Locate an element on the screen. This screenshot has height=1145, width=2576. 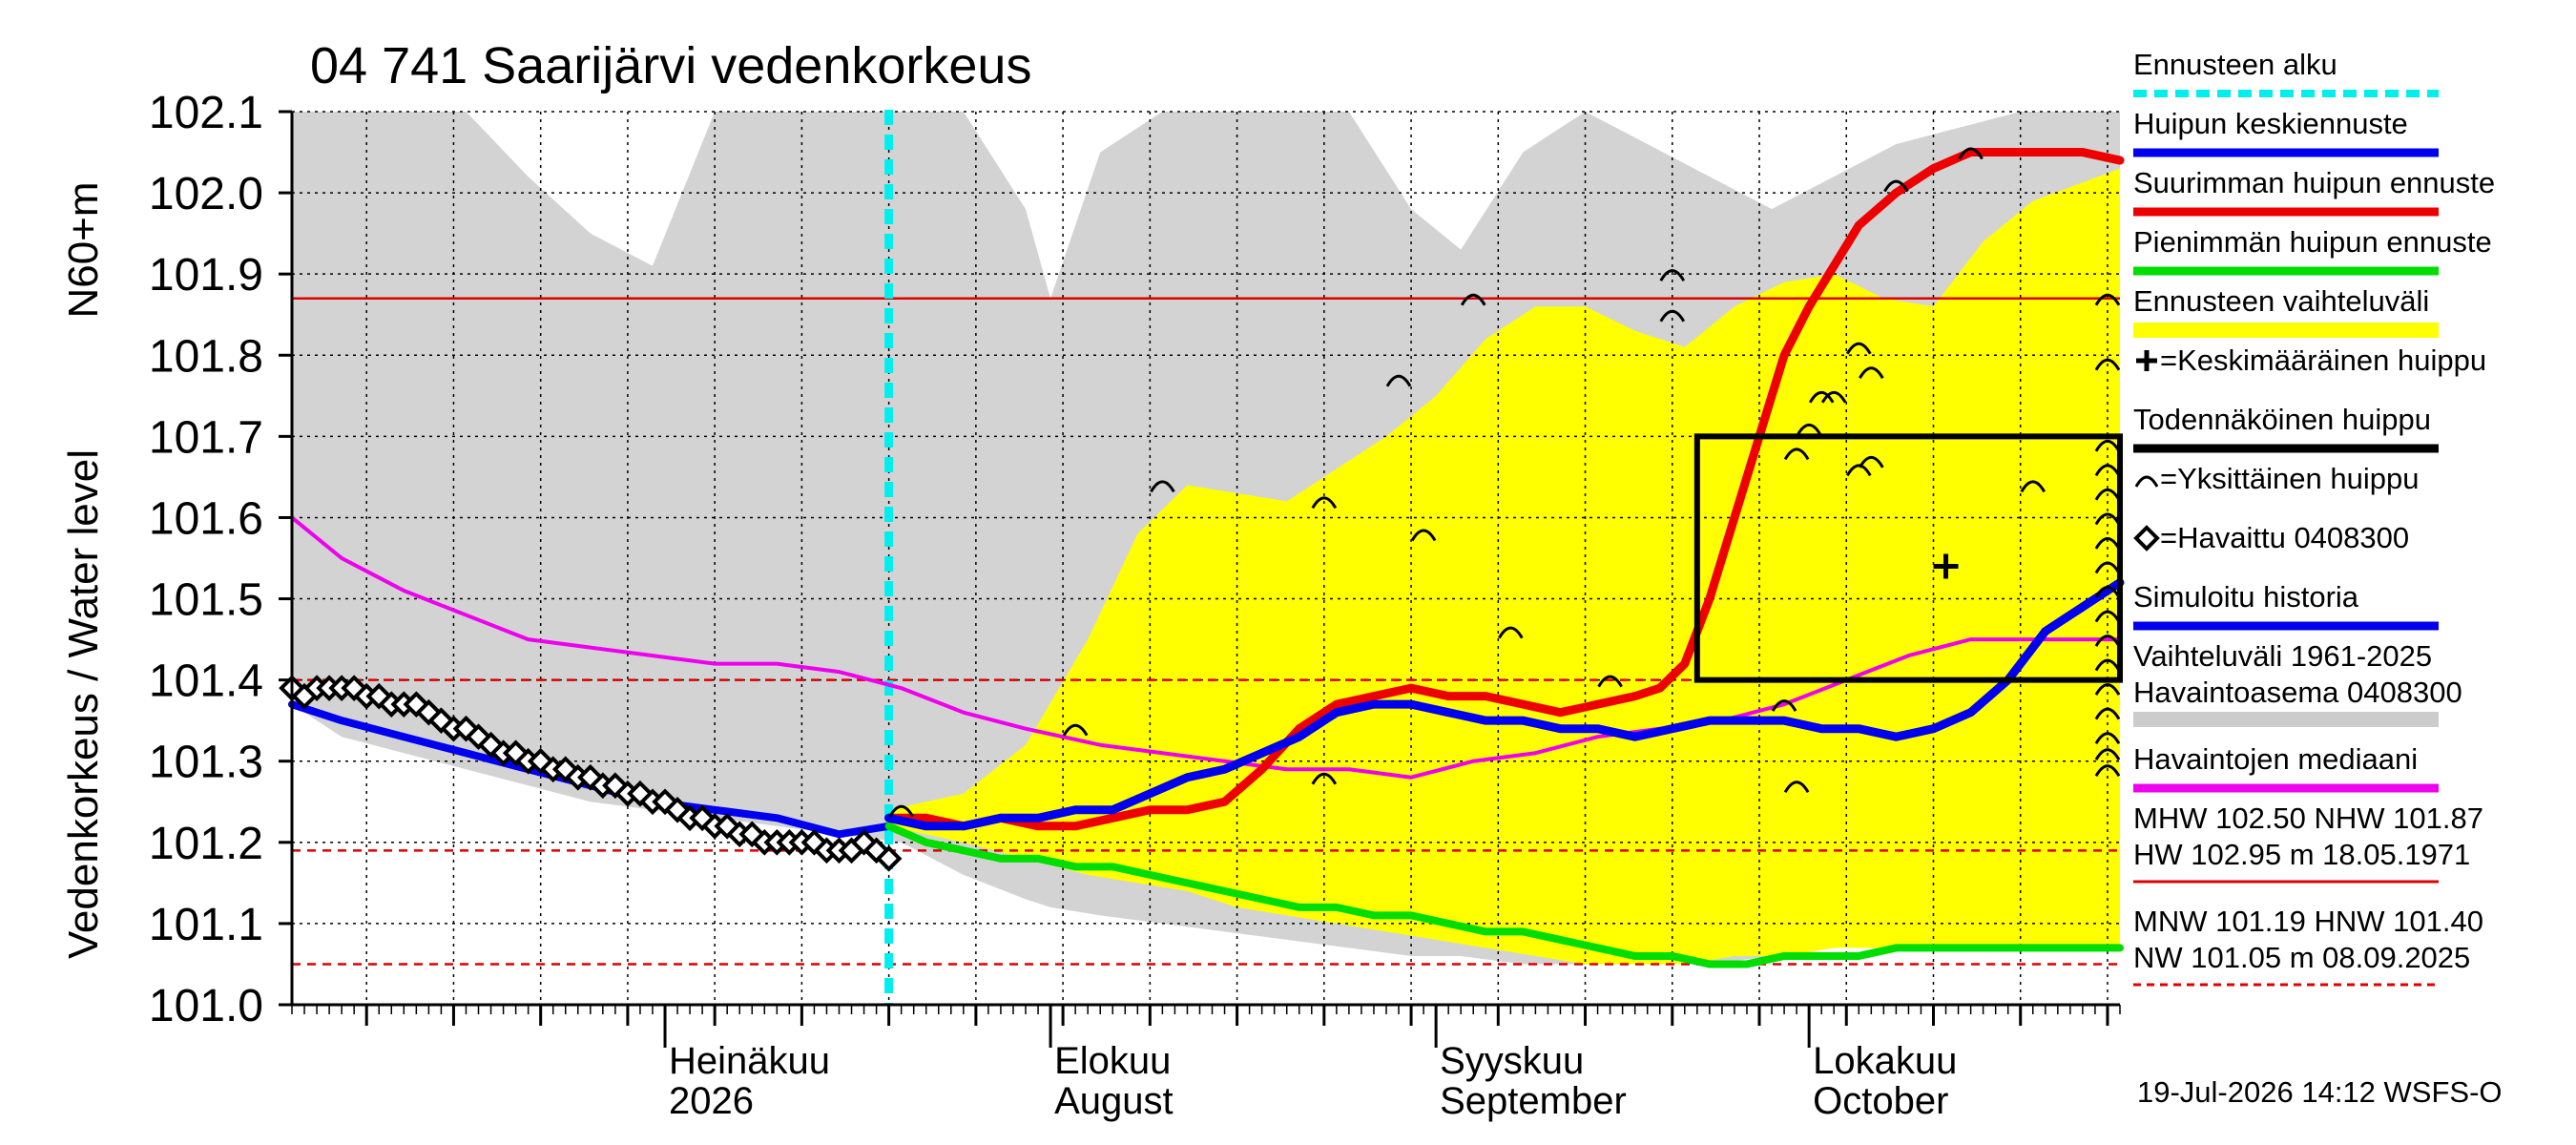
y-tick-label: 101.7 is located at coordinates (206, 437).